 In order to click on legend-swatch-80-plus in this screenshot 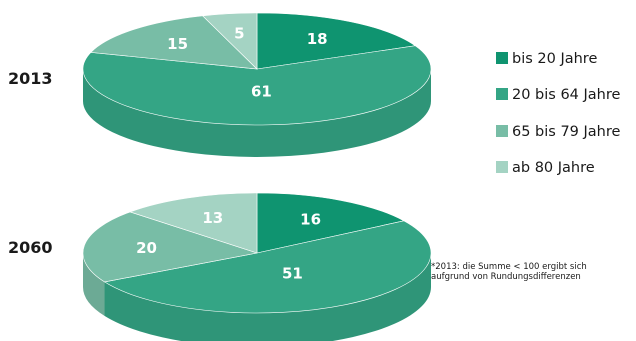, I will do `click(502, 167)`.